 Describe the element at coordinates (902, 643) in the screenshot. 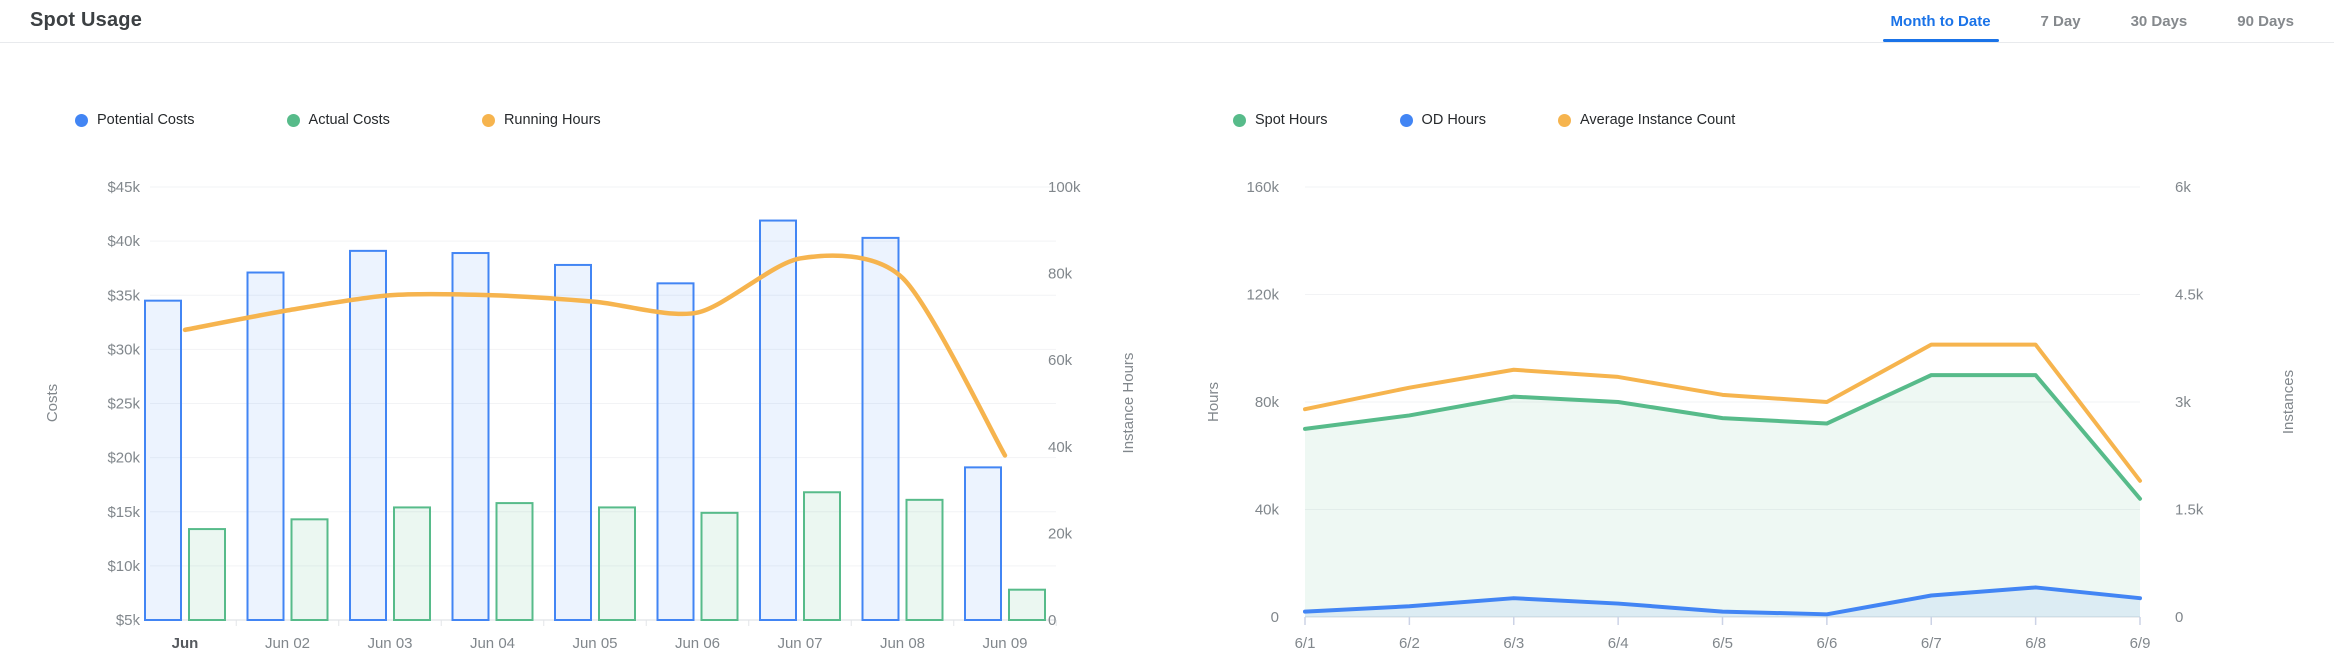

I see `costs-x-label: Jun 08` at that location.